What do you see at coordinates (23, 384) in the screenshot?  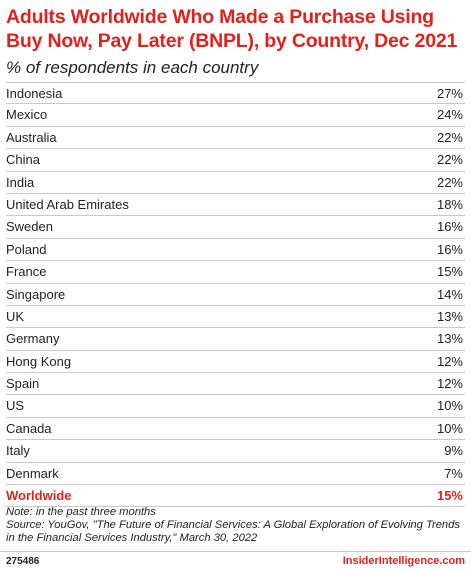 I see `country-label: Spain` at bounding box center [23, 384].